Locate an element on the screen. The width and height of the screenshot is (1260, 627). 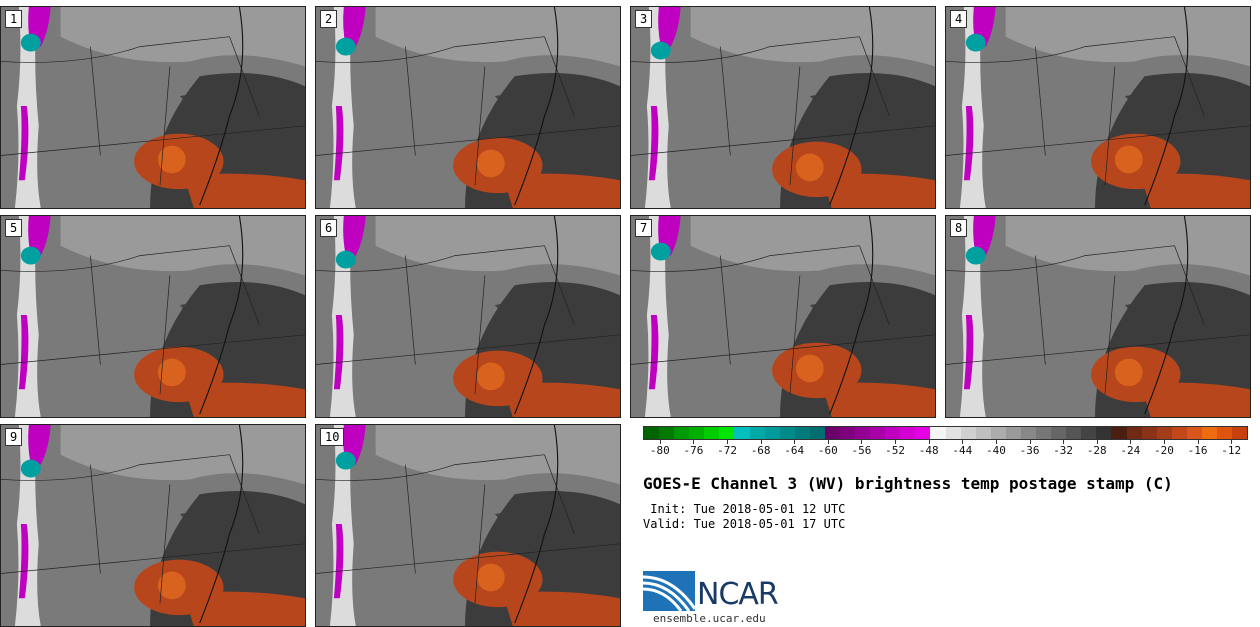
panel-number-label: 5 is located at coordinates (14, 228).